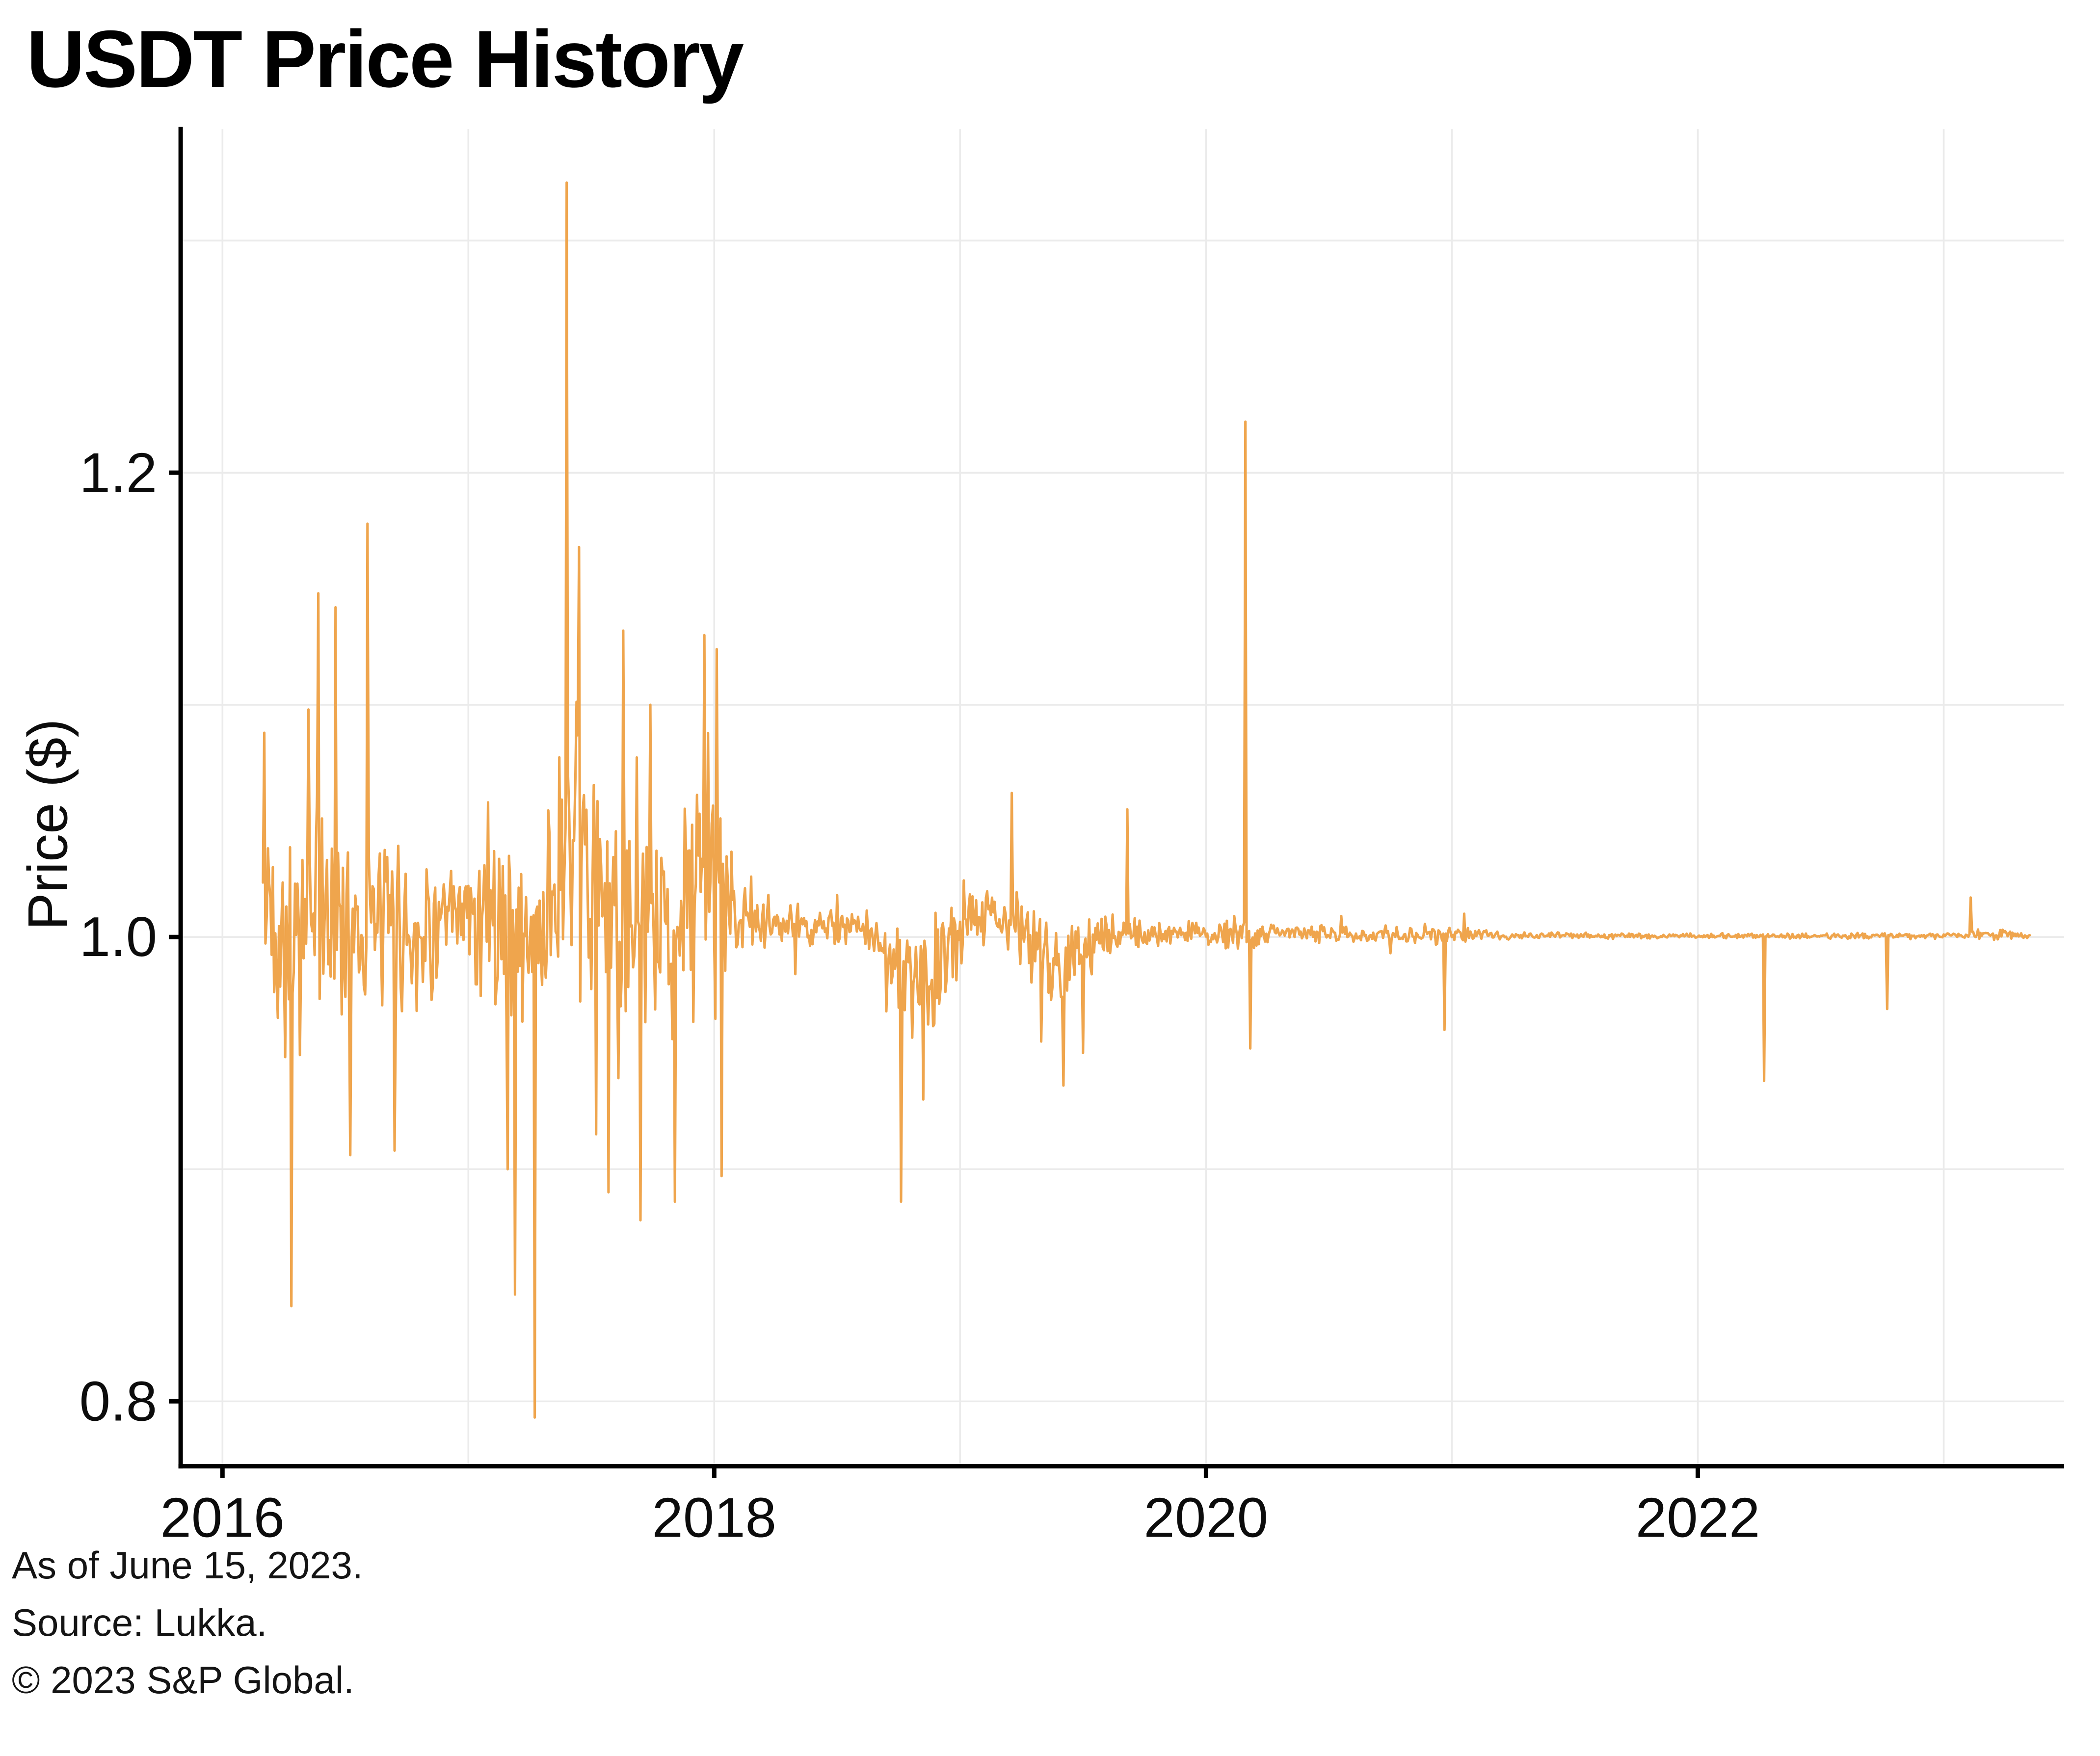 Image resolution: width=2100 pixels, height=1756 pixels. I want to click on page-title: USDT Price History, so click(385, 59).